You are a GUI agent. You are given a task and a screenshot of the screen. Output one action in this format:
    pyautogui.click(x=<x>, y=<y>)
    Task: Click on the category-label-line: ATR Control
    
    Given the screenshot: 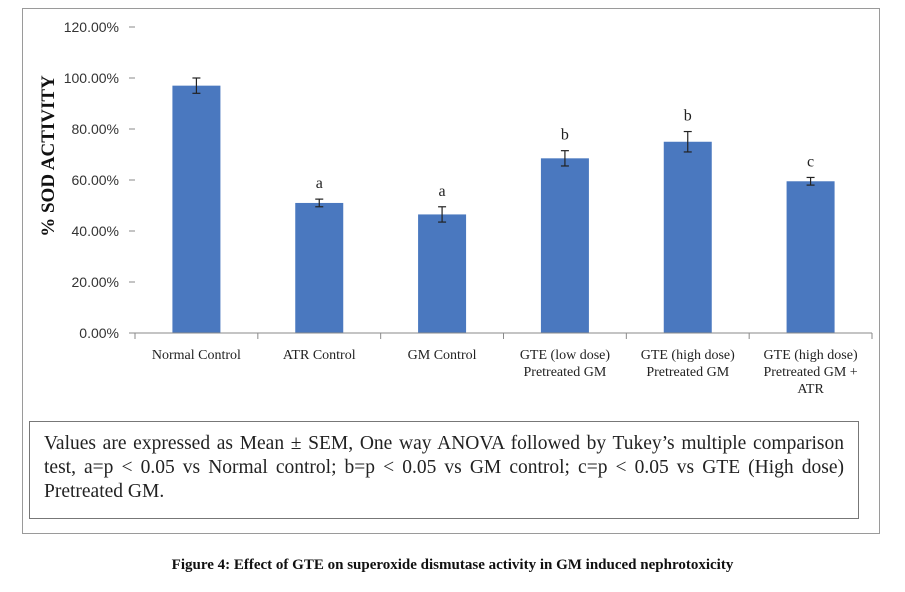 What is the action you would take?
    pyautogui.click(x=319, y=355)
    